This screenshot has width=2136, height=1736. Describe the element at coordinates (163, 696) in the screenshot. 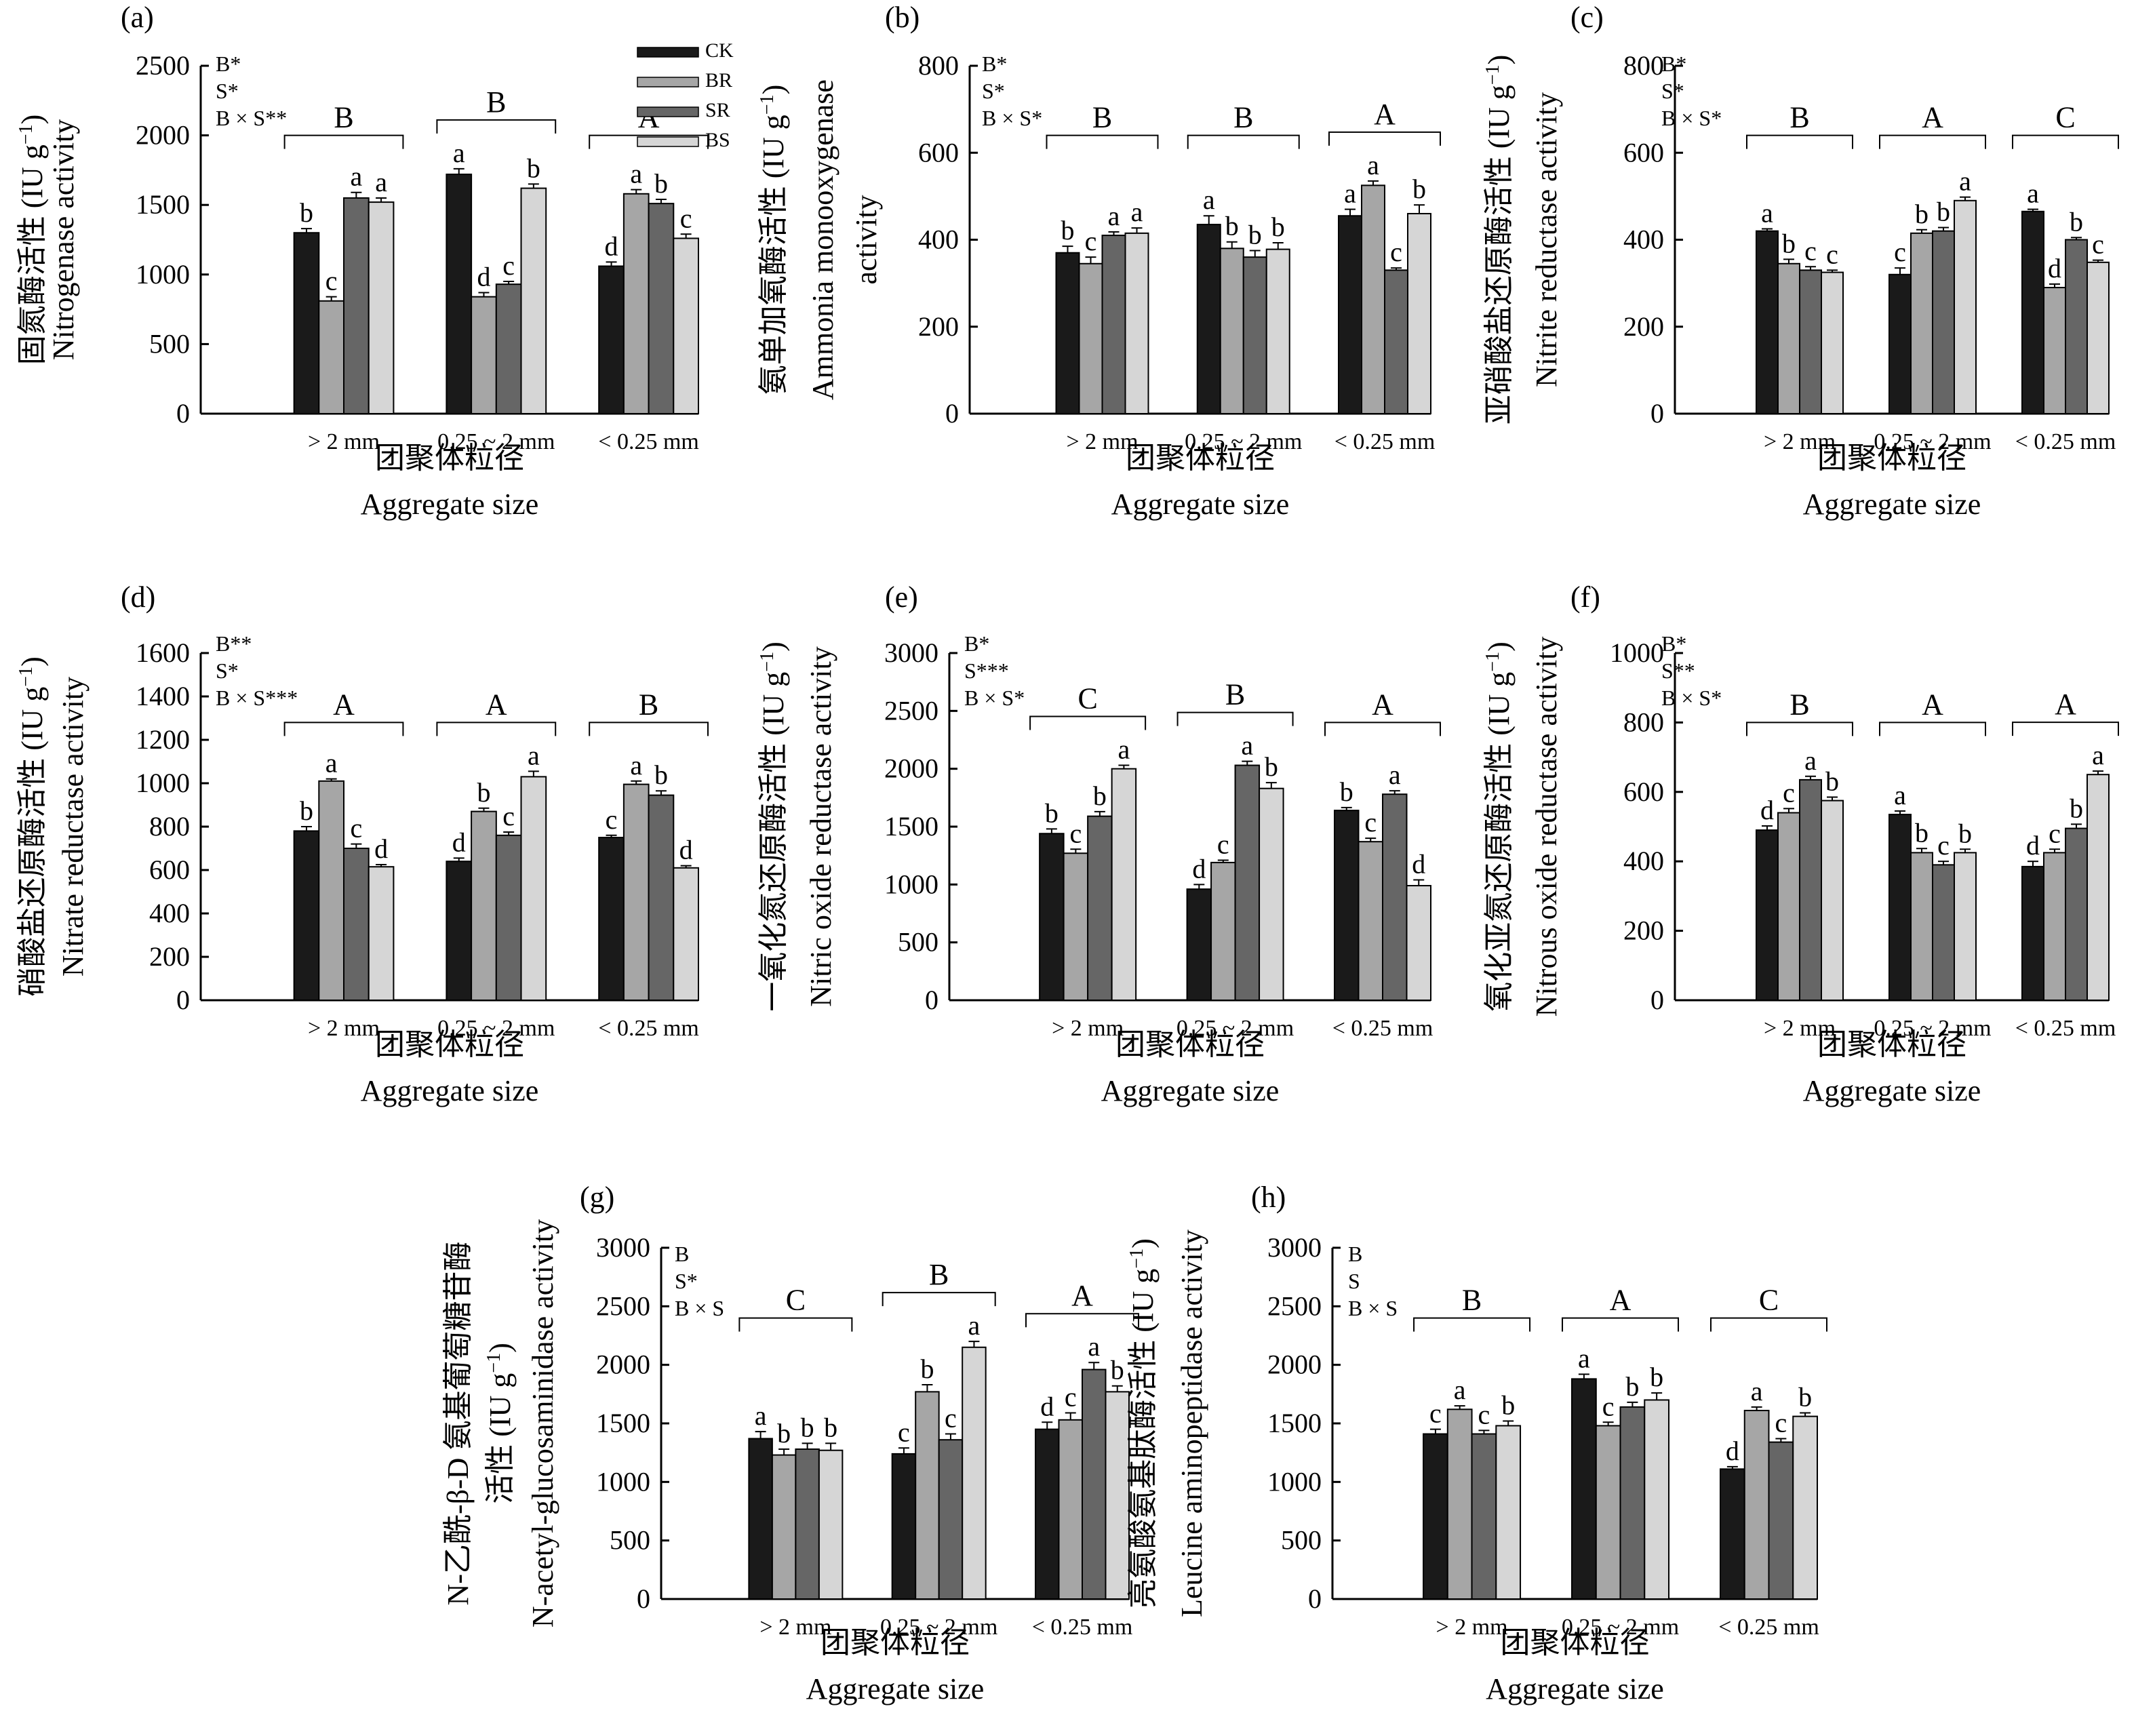

I see `y-tick-label: 1400` at that location.